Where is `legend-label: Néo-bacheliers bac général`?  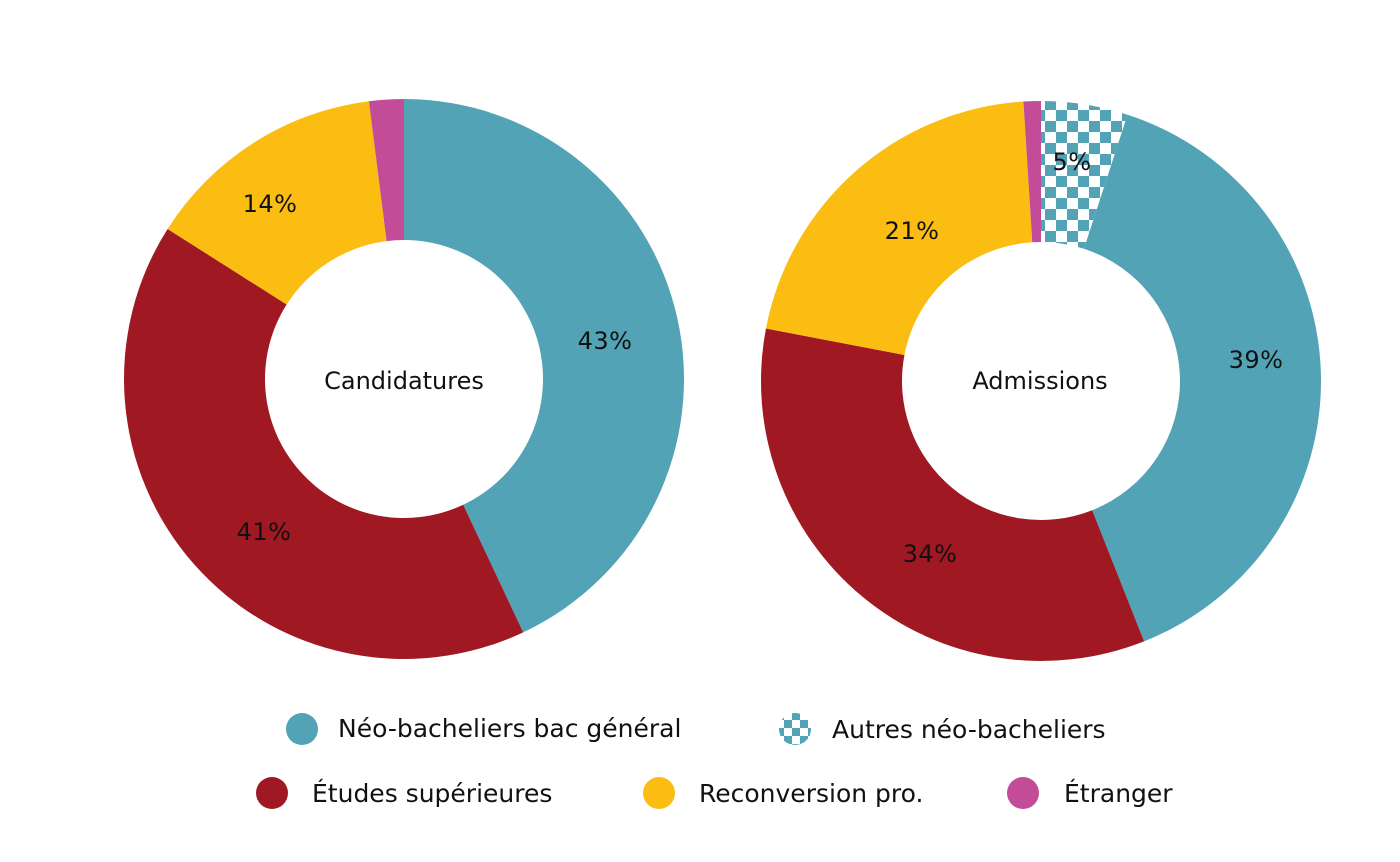
legend-label: Néo-bacheliers bac général is located at coordinates (509, 728).